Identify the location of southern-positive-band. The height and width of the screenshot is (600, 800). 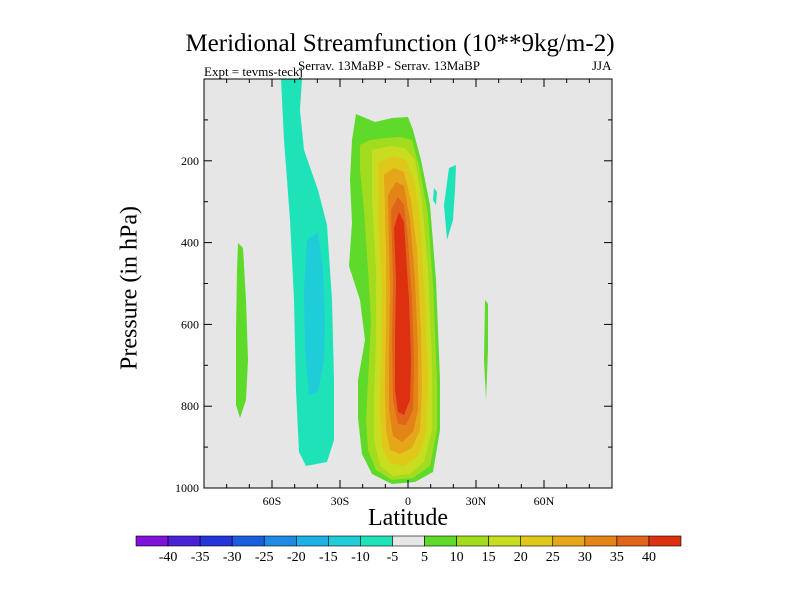
(242, 330).